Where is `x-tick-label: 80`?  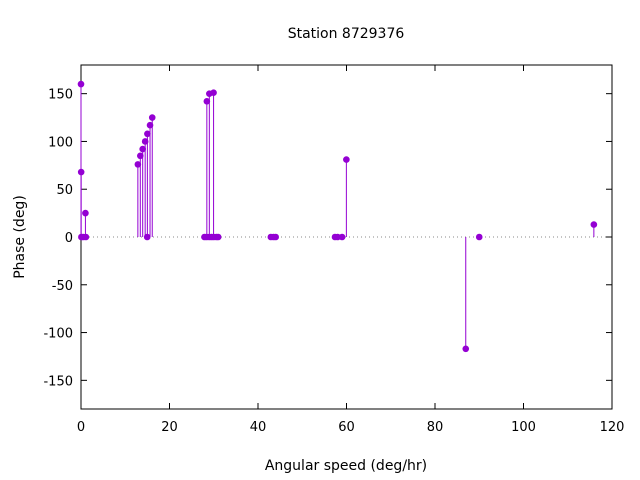
x-tick-label: 80 is located at coordinates (435, 427).